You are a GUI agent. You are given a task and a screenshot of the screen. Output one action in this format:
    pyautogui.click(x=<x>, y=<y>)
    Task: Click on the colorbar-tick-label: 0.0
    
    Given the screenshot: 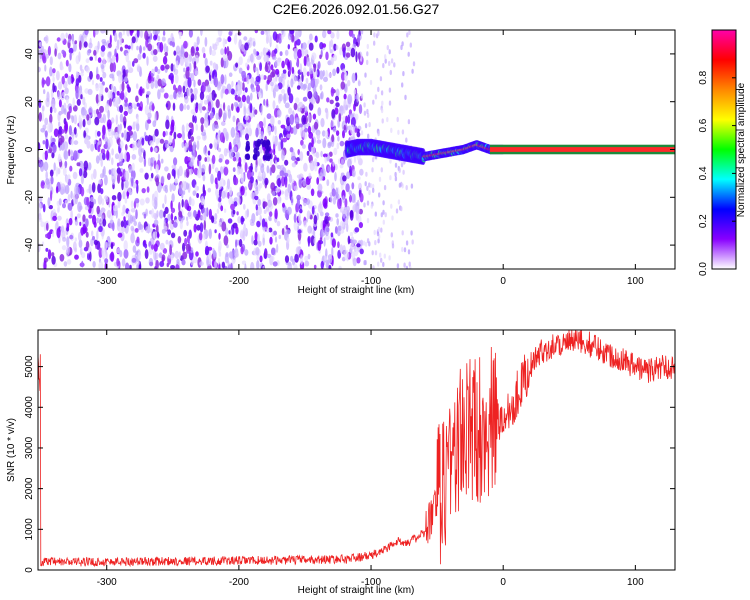 What is the action you would take?
    pyautogui.click(x=703, y=269)
    